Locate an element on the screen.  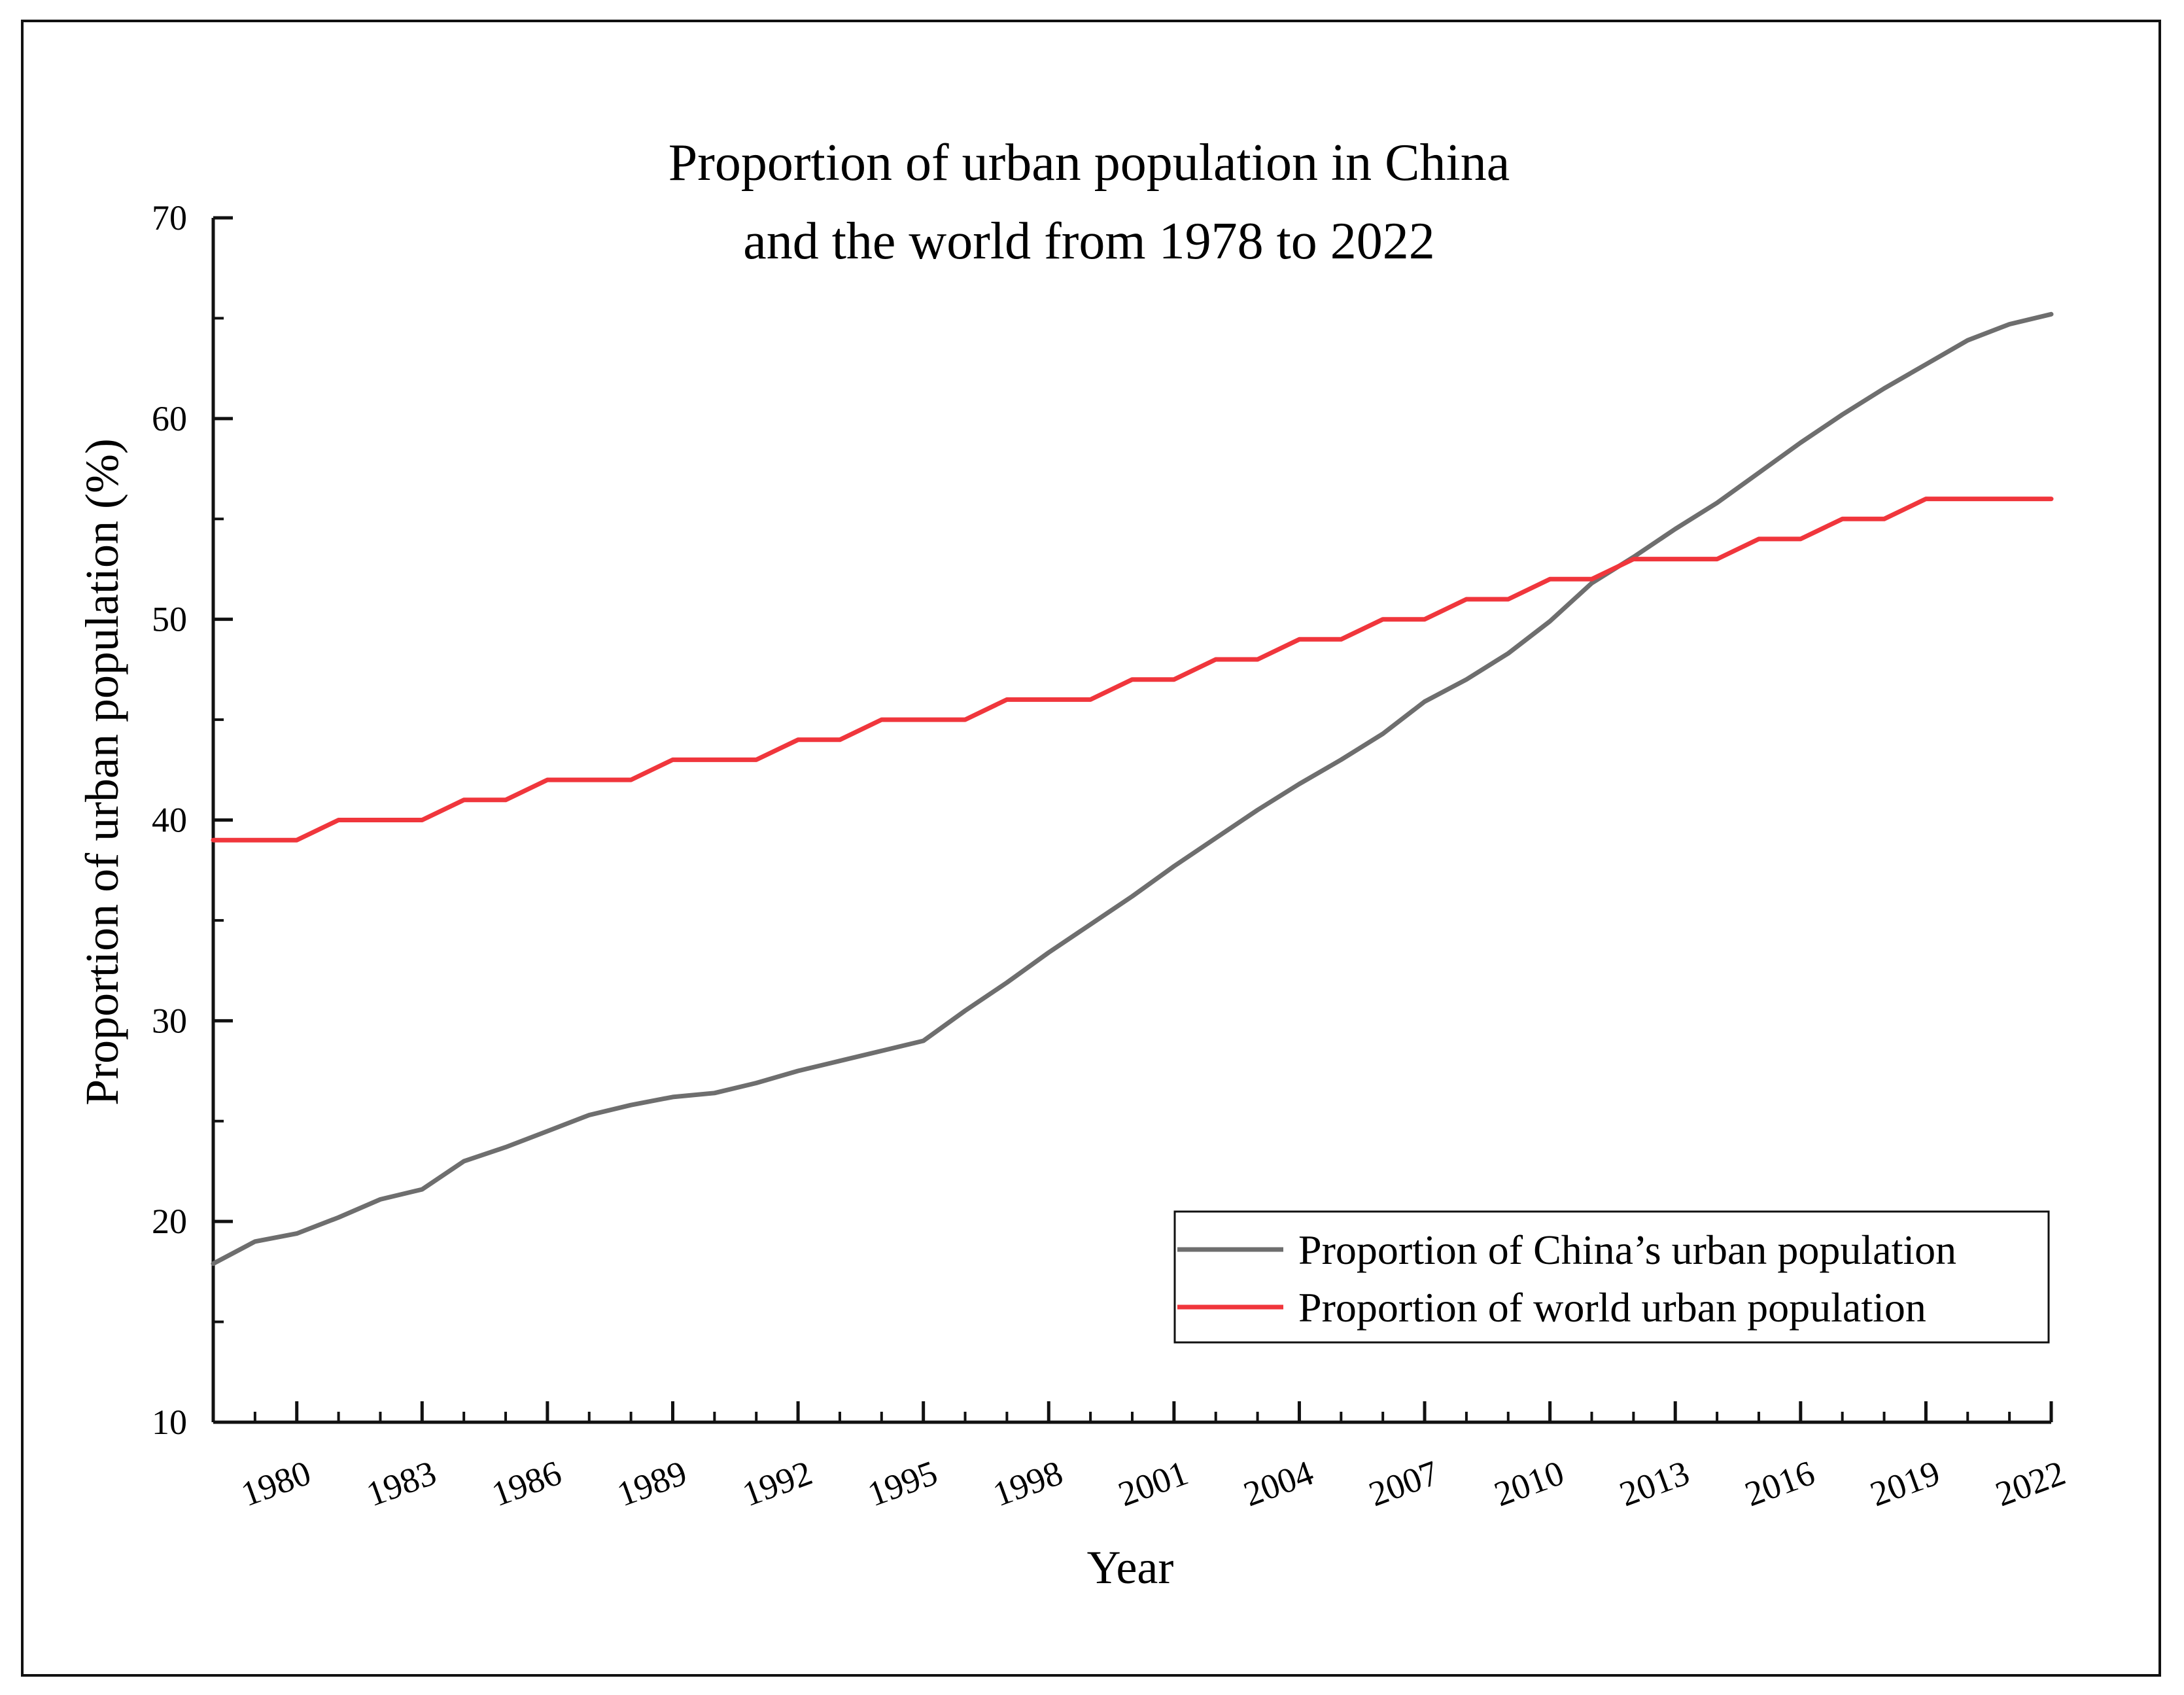
x-tick-label: 1986 is located at coordinates (526, 1483).